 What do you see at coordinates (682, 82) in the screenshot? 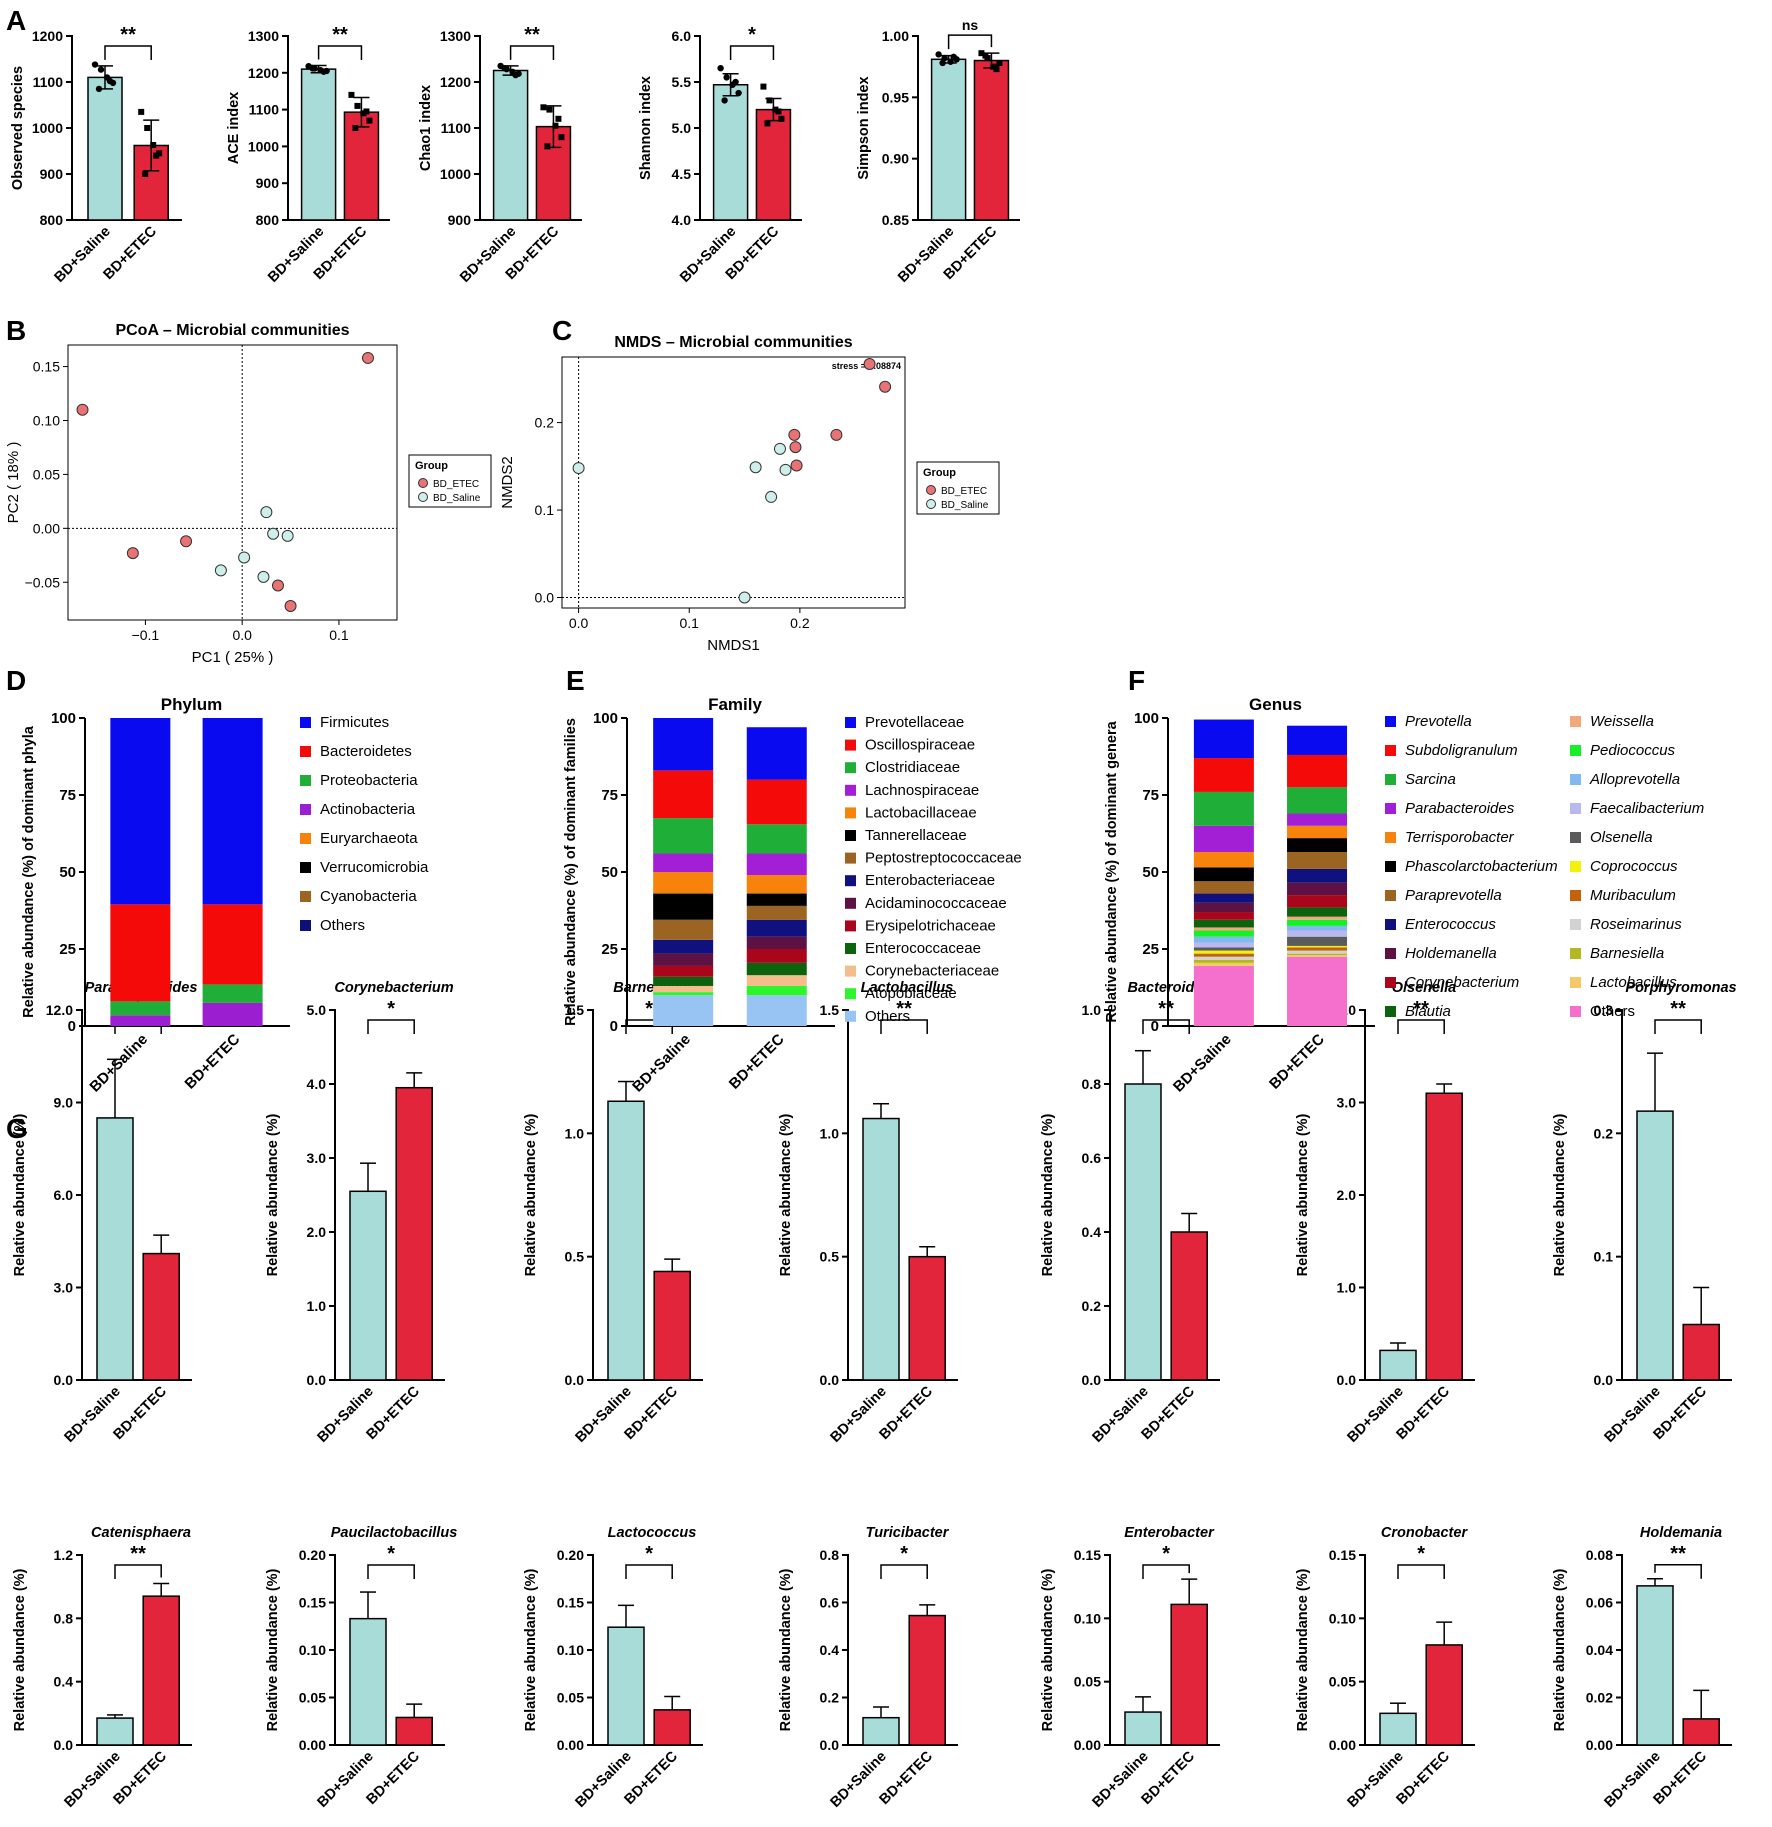
I see `y-tick-label: 5.5` at bounding box center [682, 82].